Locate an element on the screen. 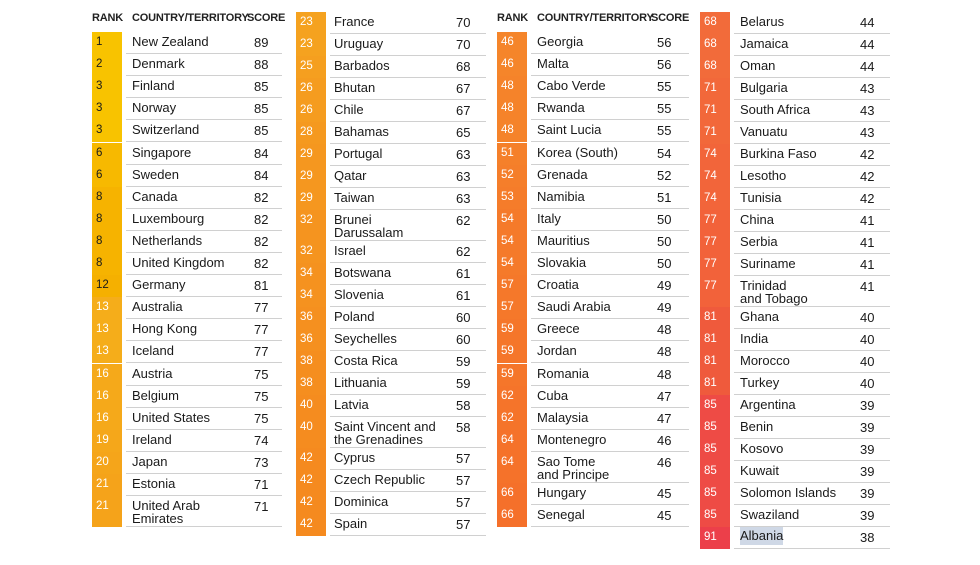 This screenshot has height=565, width=980. rank-cell: 6 is located at coordinates (107, 175).